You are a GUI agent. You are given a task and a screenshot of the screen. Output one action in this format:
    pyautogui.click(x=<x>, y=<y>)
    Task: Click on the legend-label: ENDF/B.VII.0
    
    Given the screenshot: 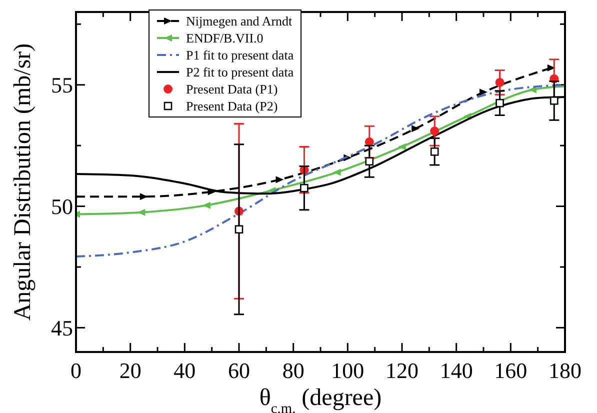 What is the action you would take?
    pyautogui.click(x=225, y=38)
    